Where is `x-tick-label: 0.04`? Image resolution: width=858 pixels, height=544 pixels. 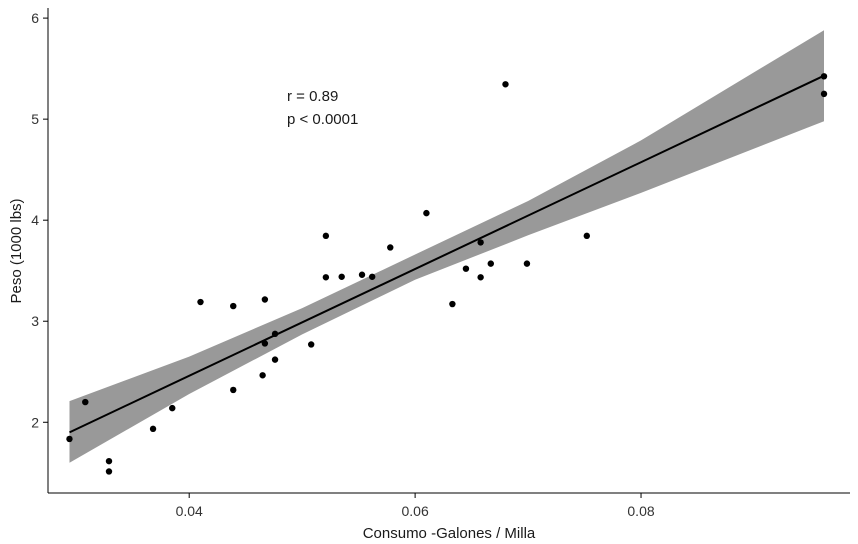
x-tick-label: 0.04 is located at coordinates (189, 511).